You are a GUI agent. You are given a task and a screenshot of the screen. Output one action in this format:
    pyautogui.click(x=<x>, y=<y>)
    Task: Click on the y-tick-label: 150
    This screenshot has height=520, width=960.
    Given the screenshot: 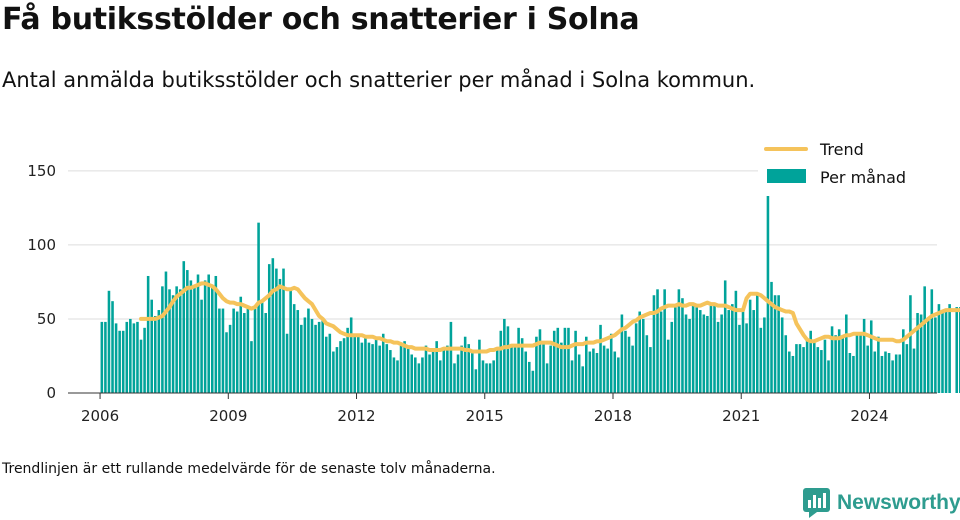 What is the action you would take?
    pyautogui.click(x=41, y=171)
    